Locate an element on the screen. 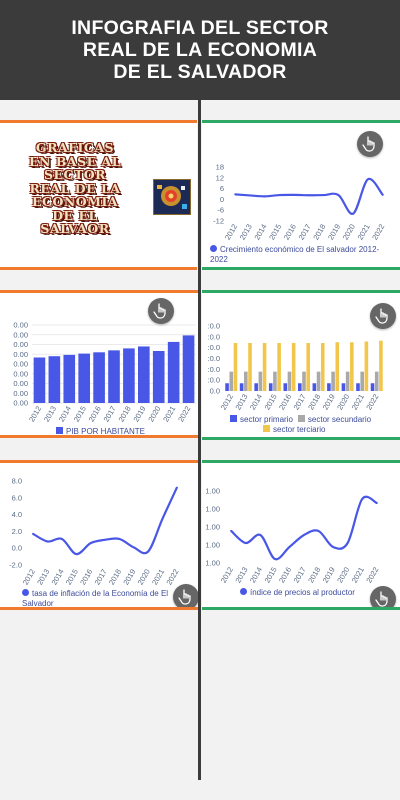  tap-button-sectors is located at coordinates (383, 316).